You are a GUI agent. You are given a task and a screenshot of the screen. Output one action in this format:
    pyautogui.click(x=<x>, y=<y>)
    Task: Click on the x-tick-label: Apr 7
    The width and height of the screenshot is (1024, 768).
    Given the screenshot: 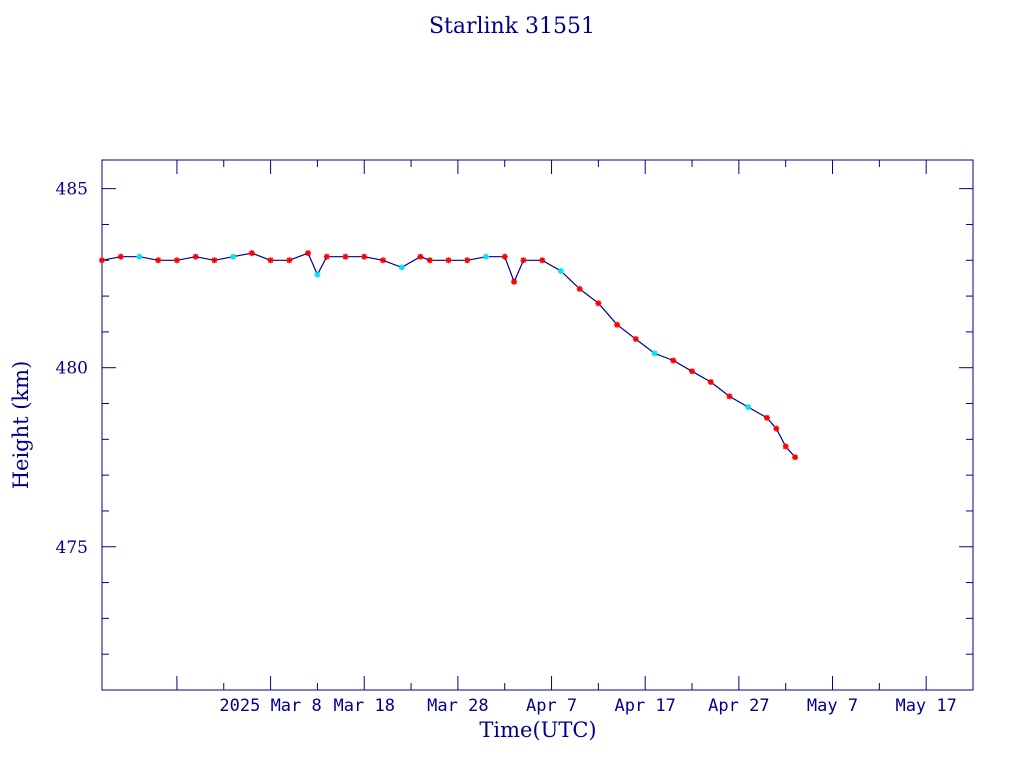 What is the action you would take?
    pyautogui.click(x=551, y=706)
    